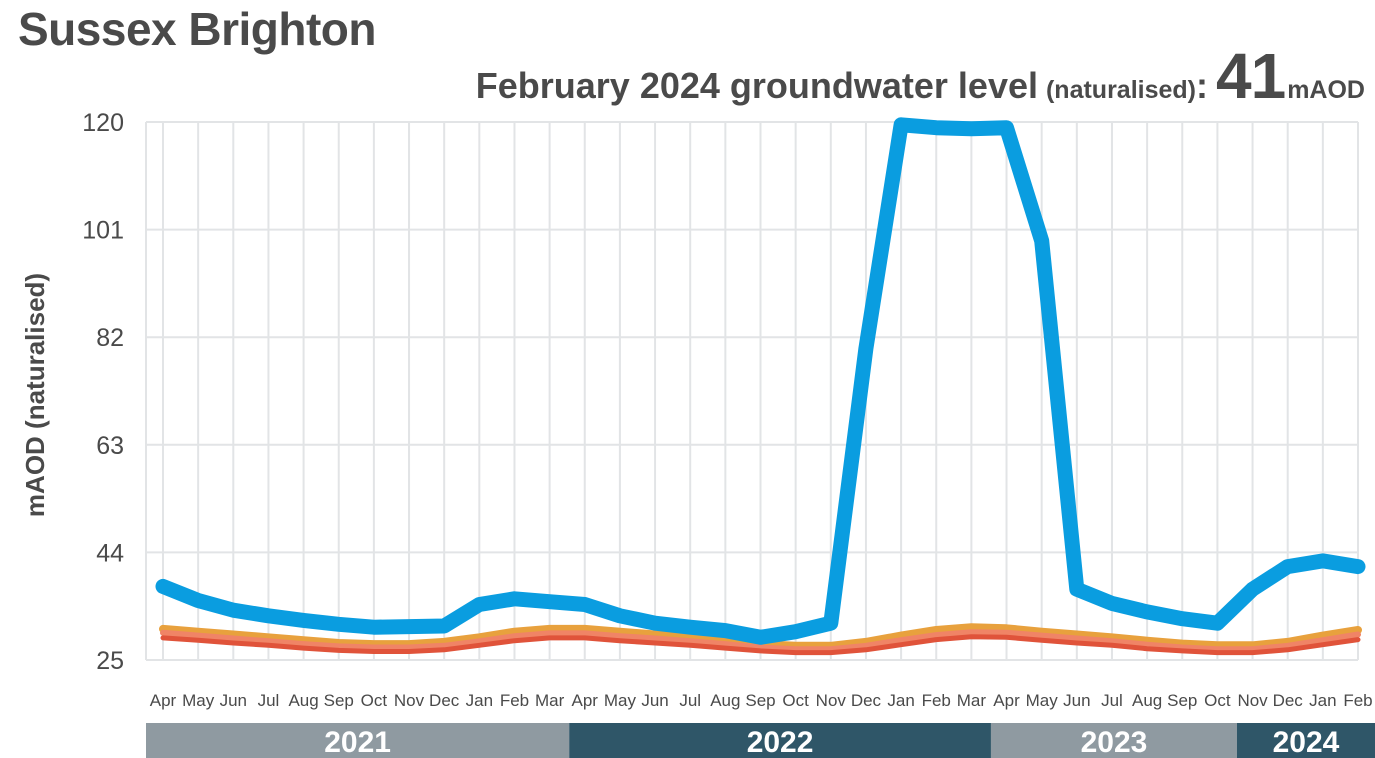 This screenshot has width=1375, height=758. What do you see at coordinates (1121, 90) in the screenshot?
I see `subtitle-qualifier: (naturalised)` at bounding box center [1121, 90].